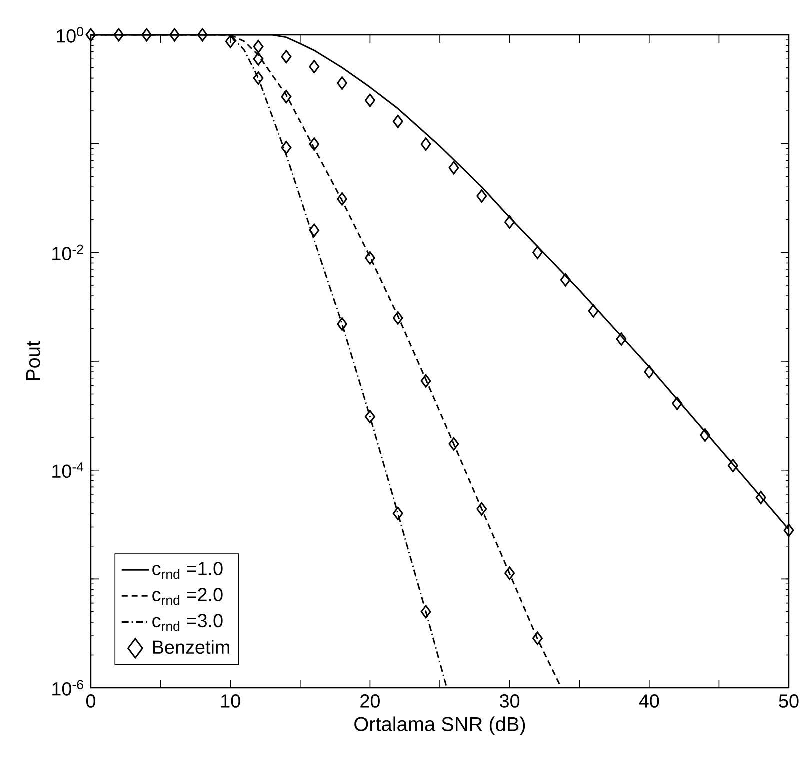 Image resolution: width=808 pixels, height=767 pixels. What do you see at coordinates (370, 701) in the screenshot?
I see `x-tick-label: 20` at bounding box center [370, 701].